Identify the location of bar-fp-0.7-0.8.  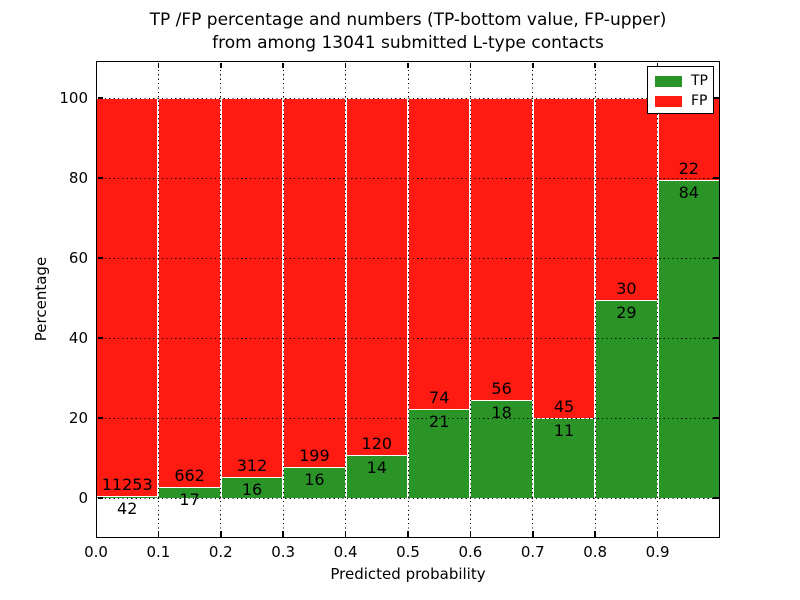
(564, 259).